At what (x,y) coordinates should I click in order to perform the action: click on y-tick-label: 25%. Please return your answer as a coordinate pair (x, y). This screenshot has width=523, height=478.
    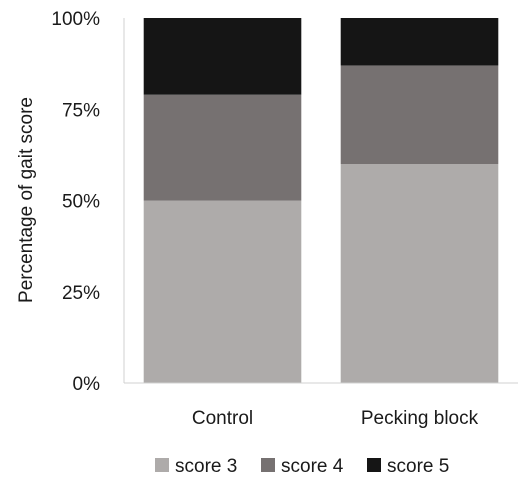
    Looking at the image, I should click on (81, 293).